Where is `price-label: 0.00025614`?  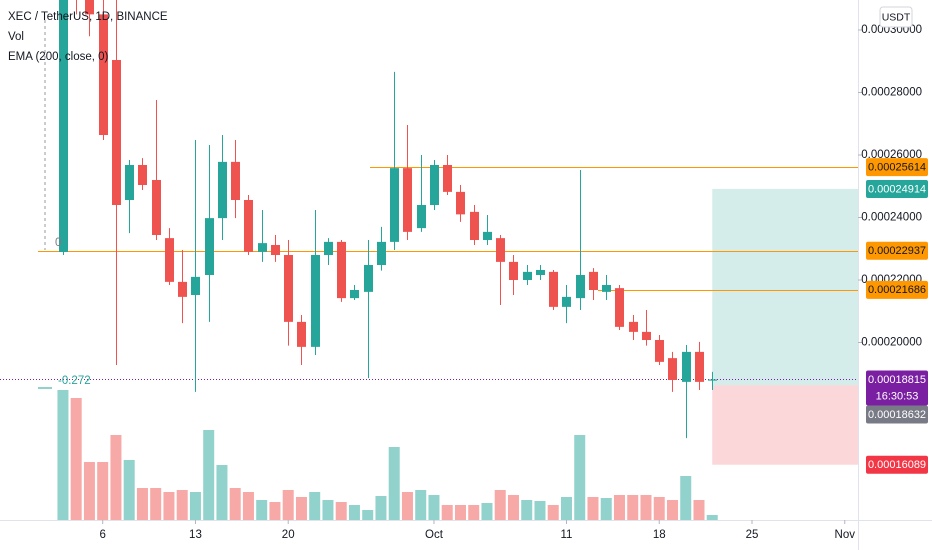
price-label: 0.00025614 is located at coordinates (897, 167).